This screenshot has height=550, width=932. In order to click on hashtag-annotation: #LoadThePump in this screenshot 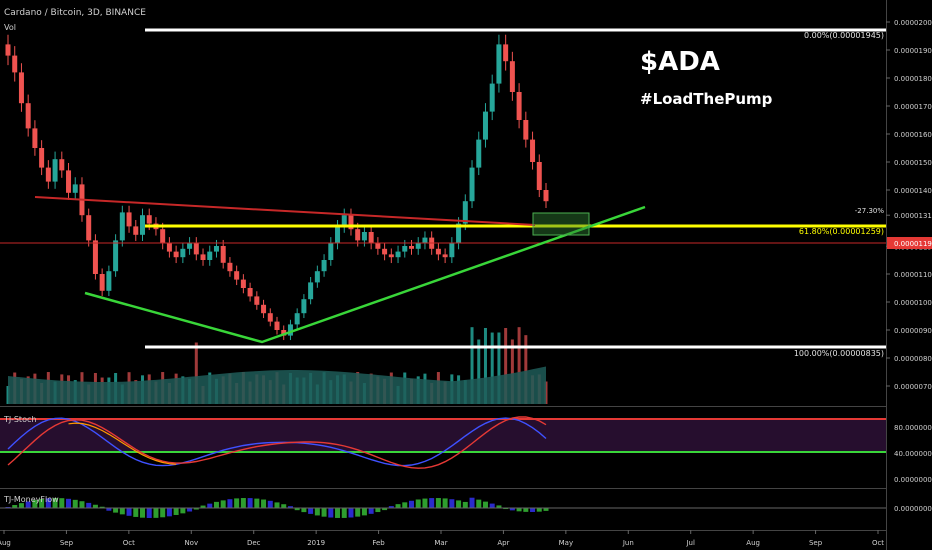, I will do `click(706, 99)`.